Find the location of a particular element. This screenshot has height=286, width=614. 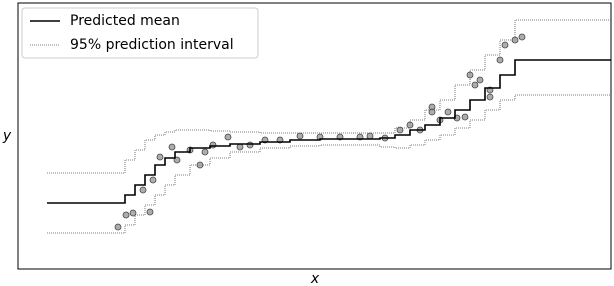

legend-box is located at coordinates (140, 33).